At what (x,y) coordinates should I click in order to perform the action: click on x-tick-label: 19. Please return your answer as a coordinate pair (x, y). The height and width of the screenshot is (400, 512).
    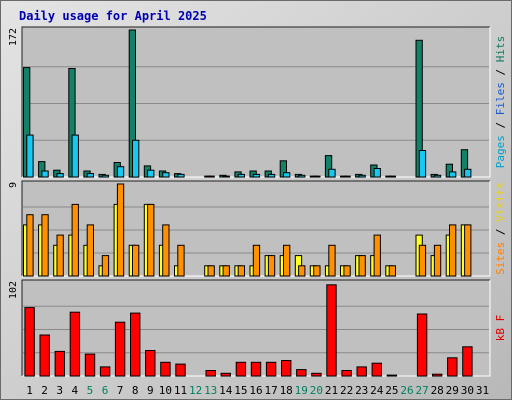
    Looking at the image, I should click on (301, 390).